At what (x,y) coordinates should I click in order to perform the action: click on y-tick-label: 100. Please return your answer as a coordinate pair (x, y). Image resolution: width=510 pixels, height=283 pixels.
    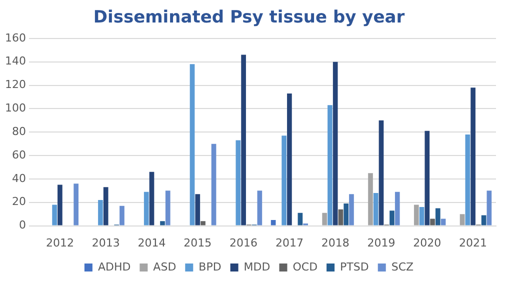
    Looking at the image, I should click on (15, 108).